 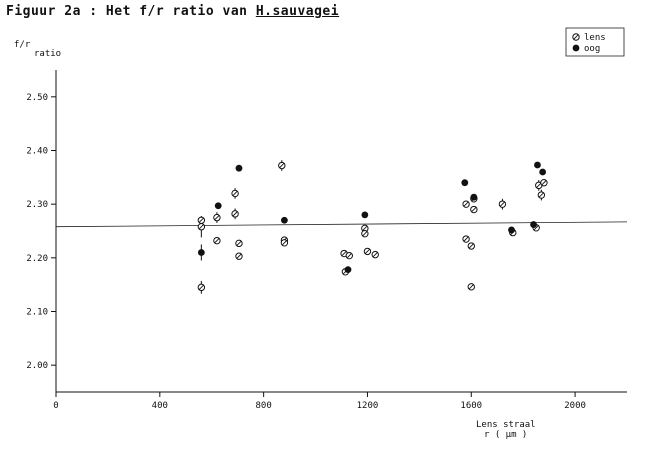 What do you see at coordinates (131, 11) in the screenshot?
I see `title-prefix: Figuur 2a : Het f/r ratio van` at bounding box center [131, 11].